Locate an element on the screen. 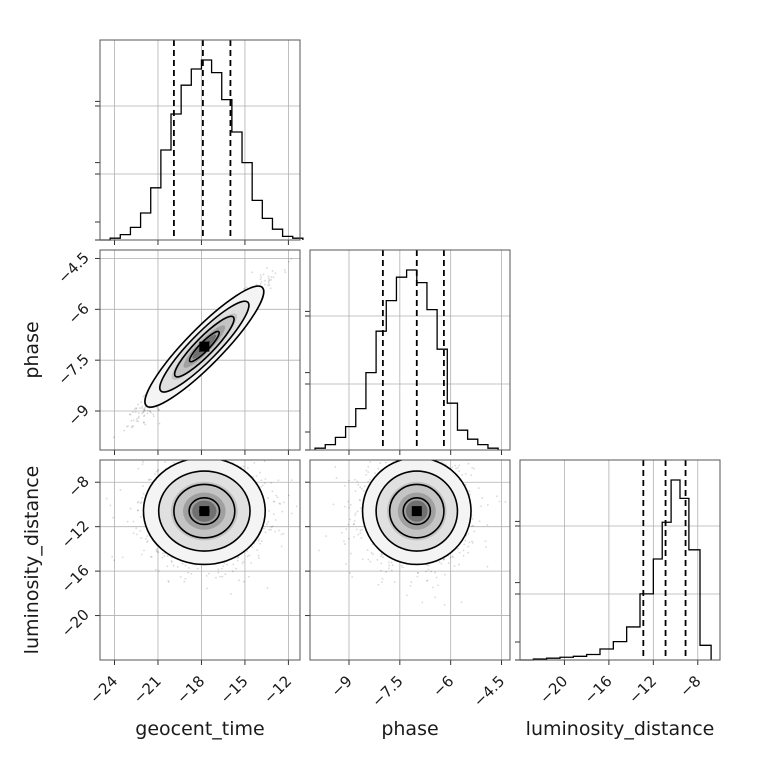  y-tick-label: −9 is located at coordinates (78, 415).